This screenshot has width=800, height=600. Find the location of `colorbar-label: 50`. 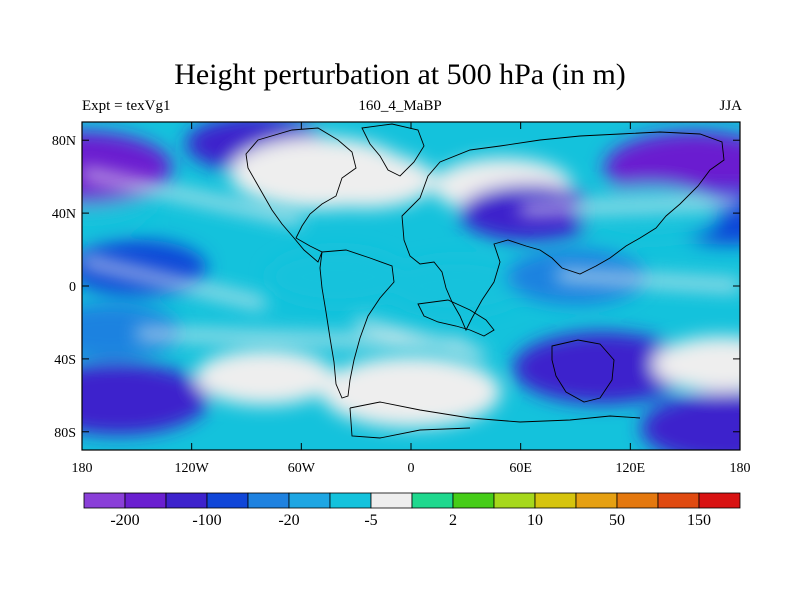

colorbar-label: 50 is located at coordinates (617, 520).